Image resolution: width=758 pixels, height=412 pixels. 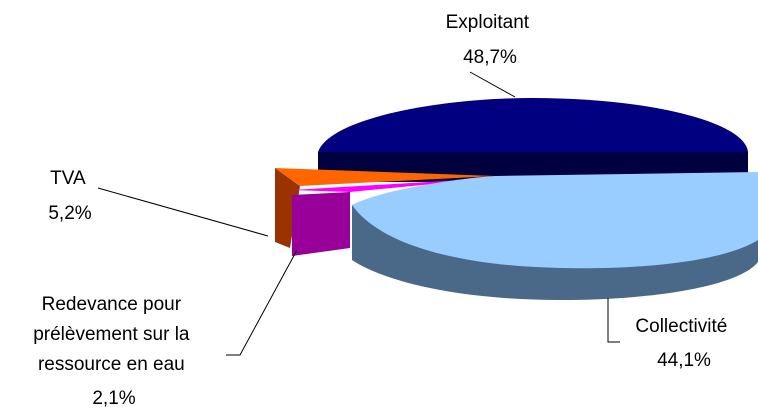 What do you see at coordinates (681, 326) in the screenshot?
I see `label-collectivite-name: Collectivité` at bounding box center [681, 326].